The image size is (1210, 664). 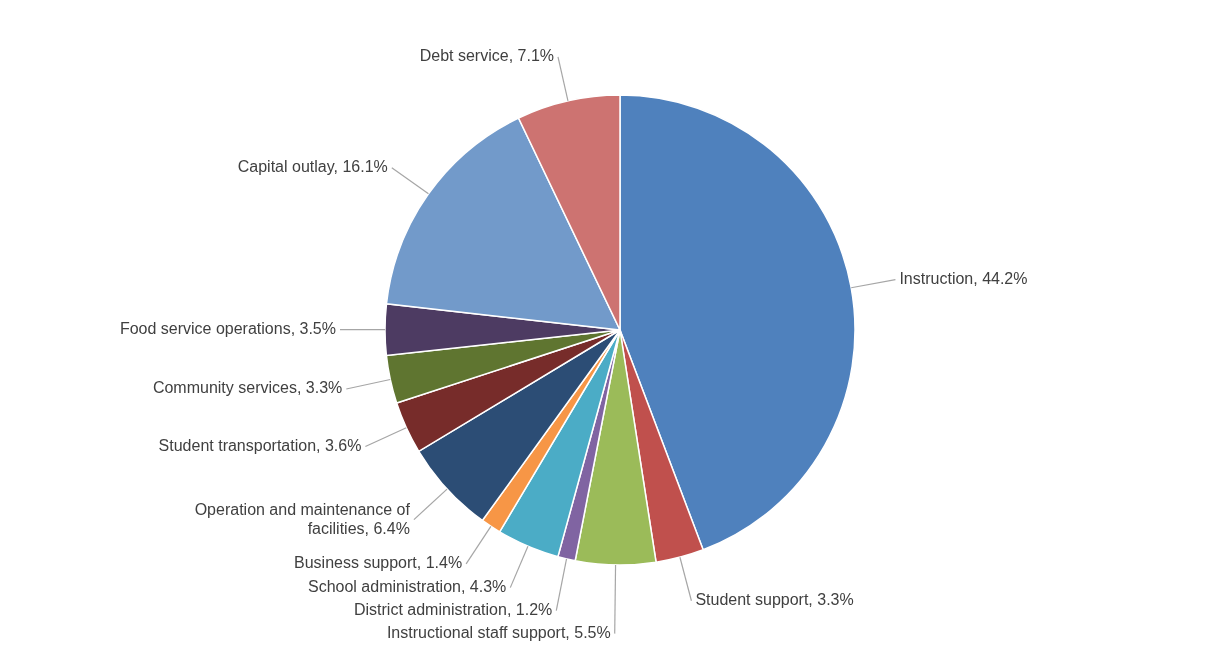 What do you see at coordinates (302, 518) in the screenshot?
I see `slice-label: Operation and maintenance of facilities, 6.4%` at bounding box center [302, 518].